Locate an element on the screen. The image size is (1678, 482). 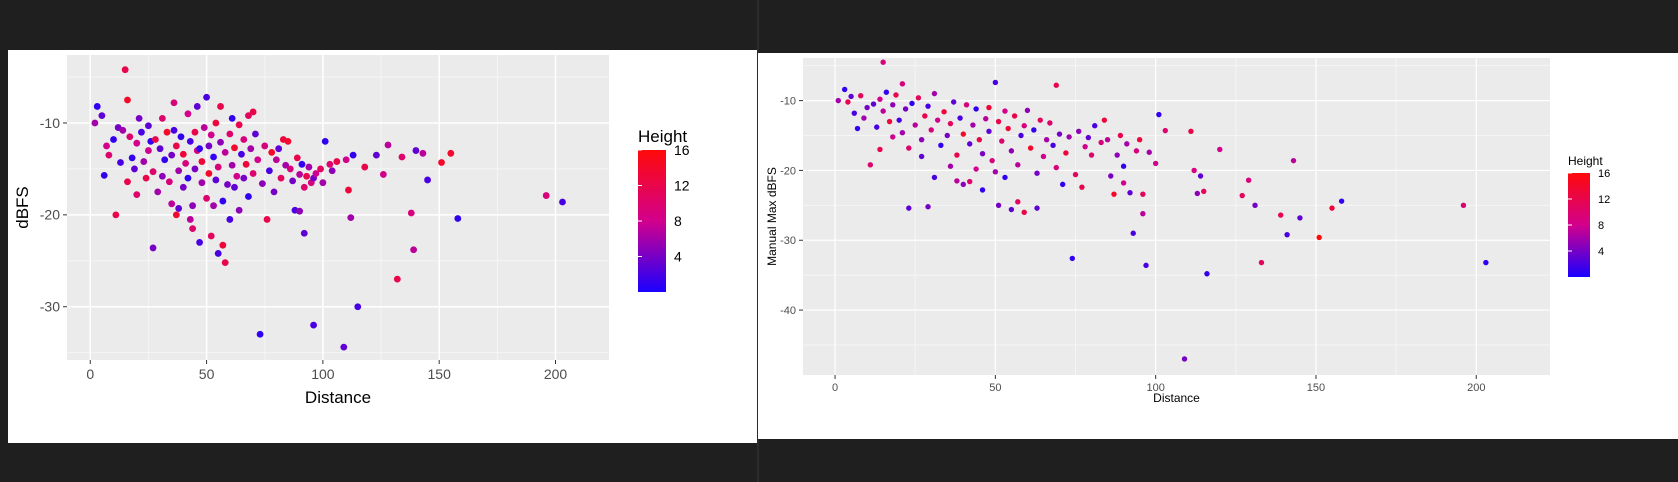
y-tick-label: -30 is located at coordinates (50, 307).